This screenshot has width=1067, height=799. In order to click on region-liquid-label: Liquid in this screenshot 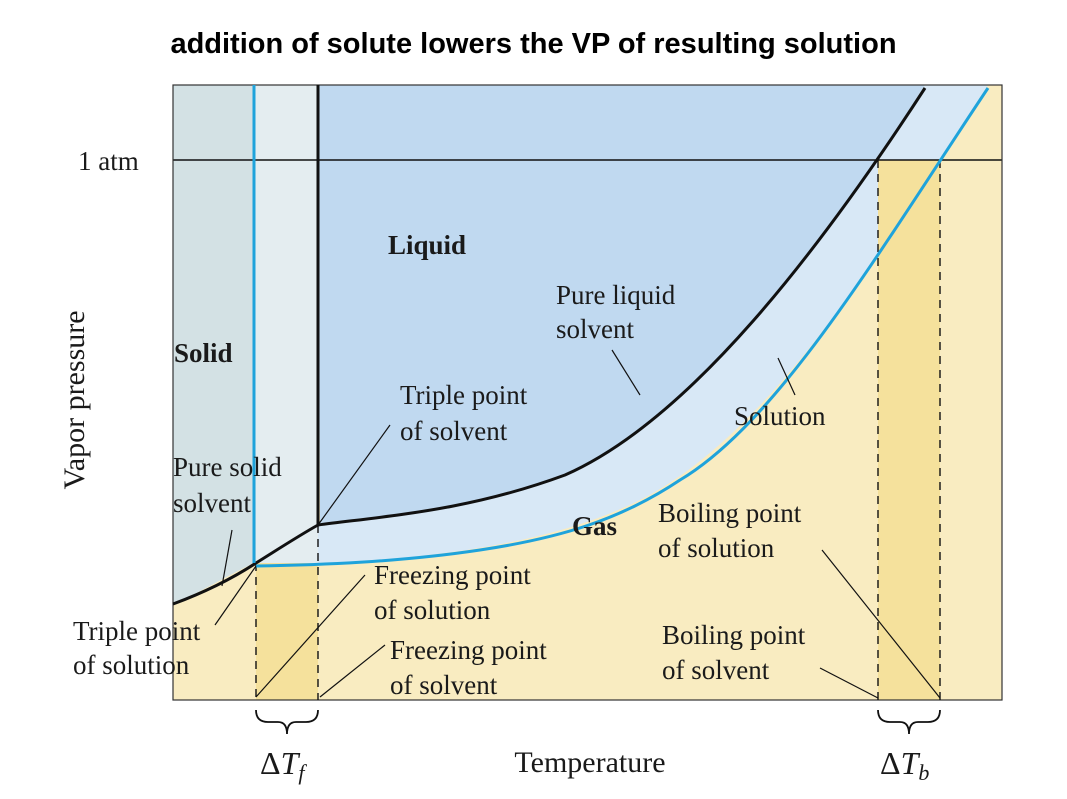, I will do `click(427, 245)`.